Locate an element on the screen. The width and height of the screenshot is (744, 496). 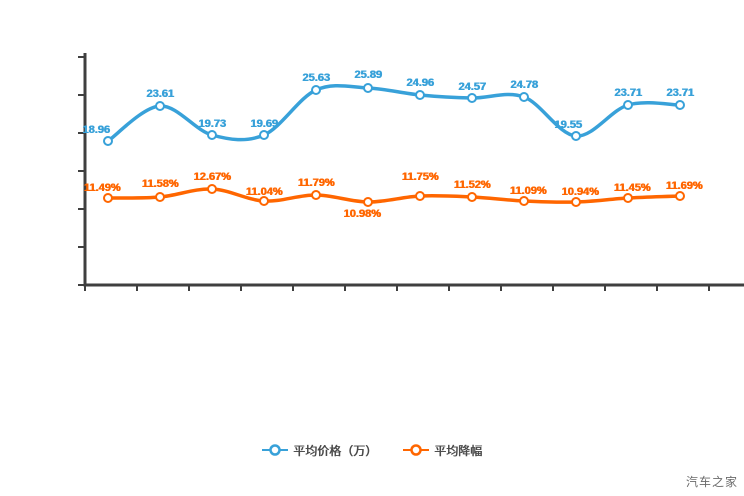
series-line is located at coordinates (394, 113).